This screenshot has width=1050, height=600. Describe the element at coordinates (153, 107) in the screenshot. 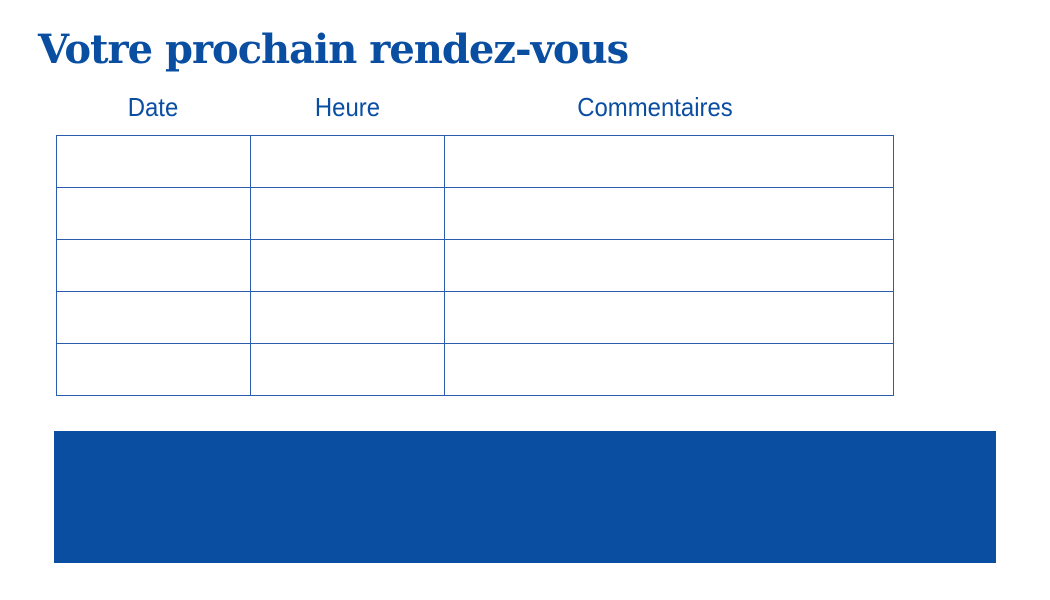

I see `column-header-date: Date` at that location.